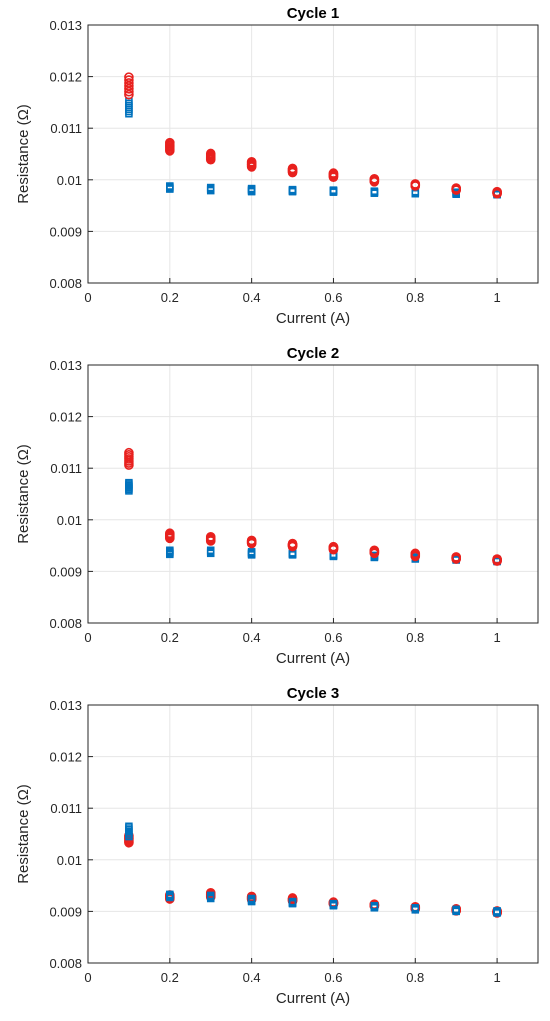  What do you see at coordinates (313, 13) in the screenshot?
I see `chart-title: Cycle 1` at bounding box center [313, 13].